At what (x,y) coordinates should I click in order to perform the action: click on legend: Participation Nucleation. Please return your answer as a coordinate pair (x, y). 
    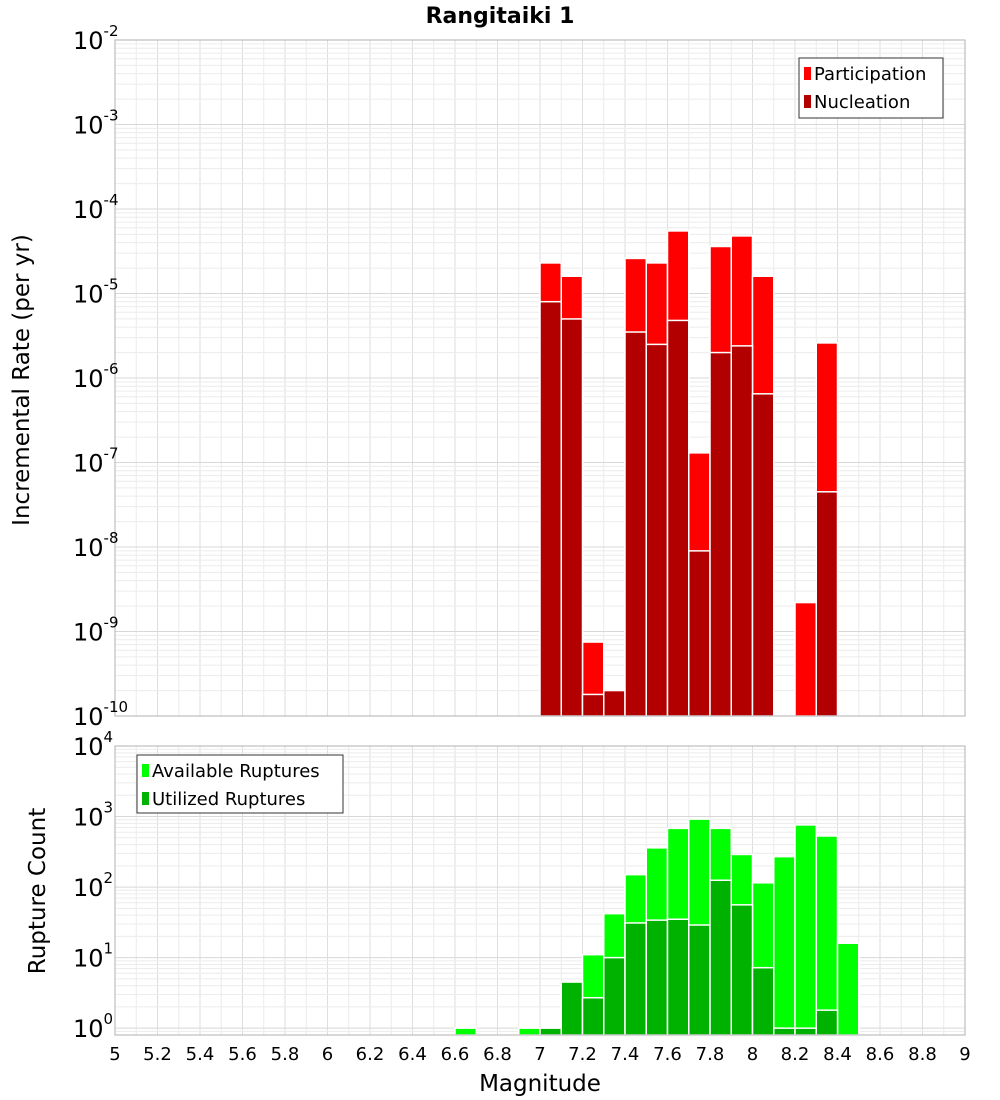
    Looking at the image, I should click on (871, 88).